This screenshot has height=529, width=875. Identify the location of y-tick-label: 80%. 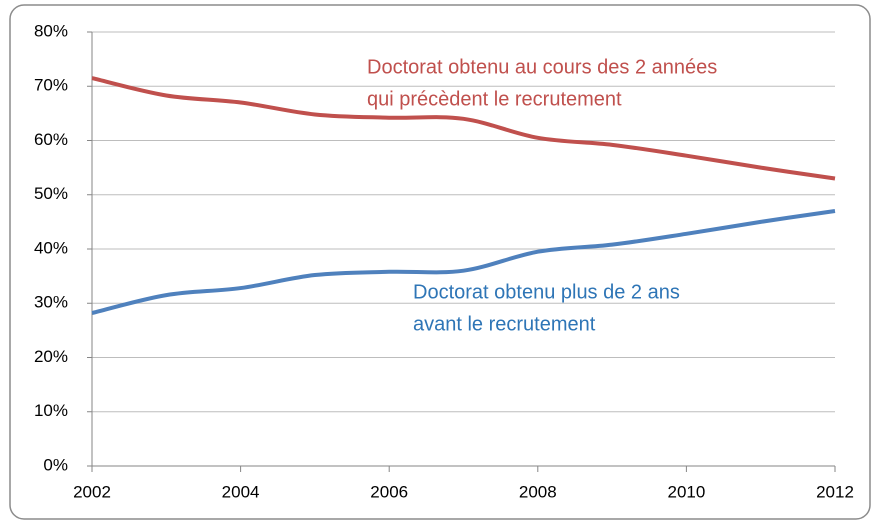
(51, 30).